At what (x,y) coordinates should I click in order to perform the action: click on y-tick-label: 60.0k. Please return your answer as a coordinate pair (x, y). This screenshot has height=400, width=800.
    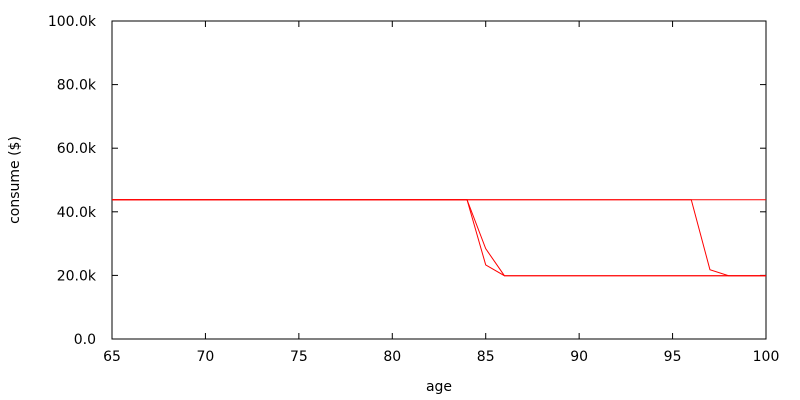
    Looking at the image, I should click on (77, 149).